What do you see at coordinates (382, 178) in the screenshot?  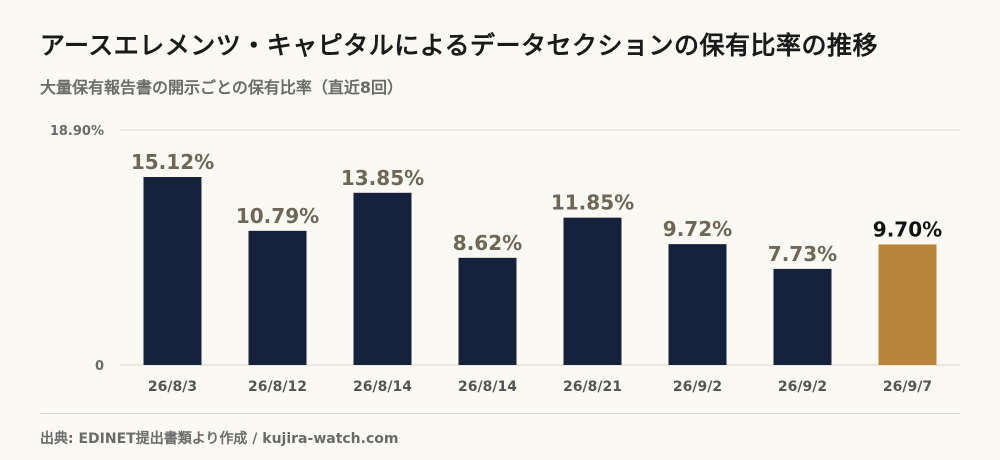 I see `data-label: 13.85%` at bounding box center [382, 178].